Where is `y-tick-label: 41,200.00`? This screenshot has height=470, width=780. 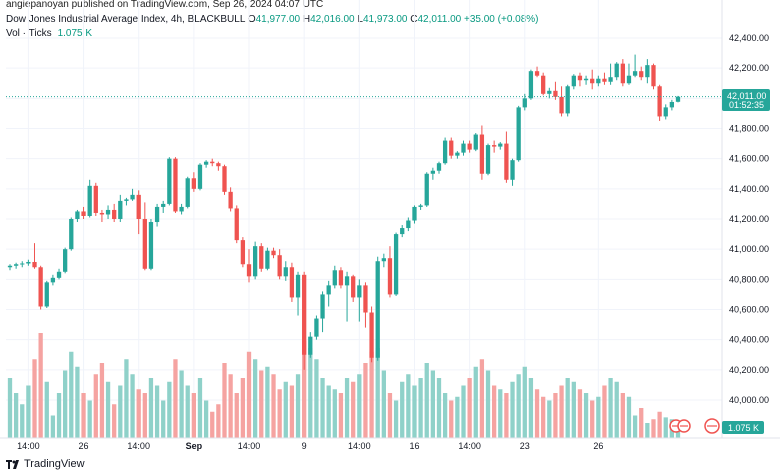
y-tick-label: 41,200.00 is located at coordinates (749, 219).